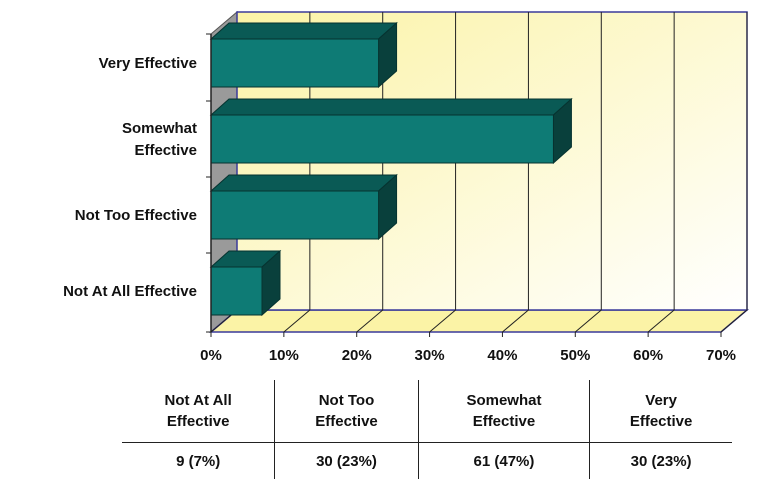  Describe the element at coordinates (503, 411) in the screenshot. I see `summary-header-cell: Somewhat Effective` at that location.